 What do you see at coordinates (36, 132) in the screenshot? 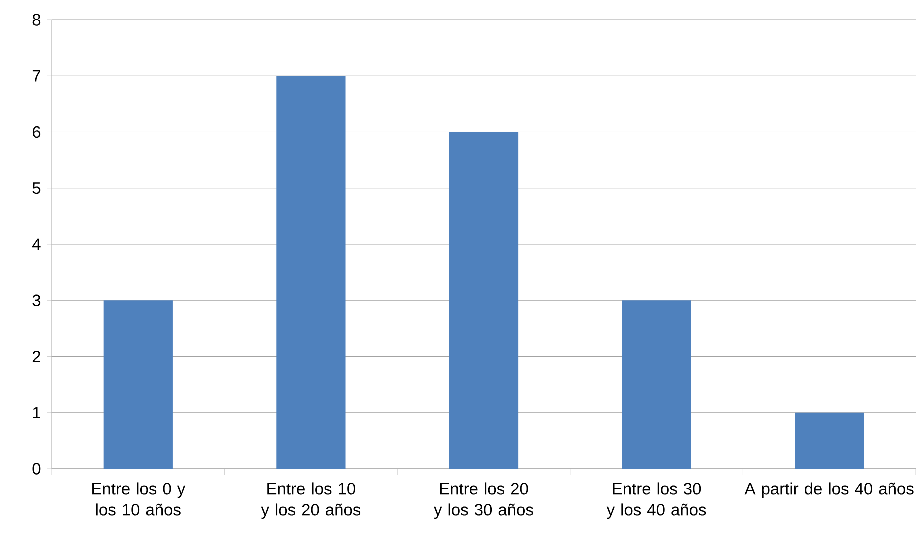
I see `y-tick-label: 6` at bounding box center [36, 132].